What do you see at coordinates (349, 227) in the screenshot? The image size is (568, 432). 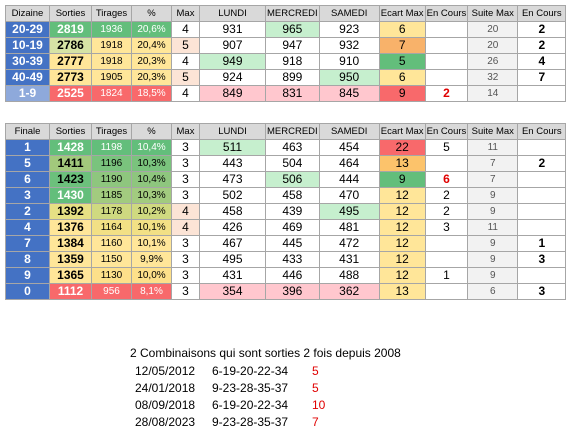 I see `cell-samedi: 481` at bounding box center [349, 227].